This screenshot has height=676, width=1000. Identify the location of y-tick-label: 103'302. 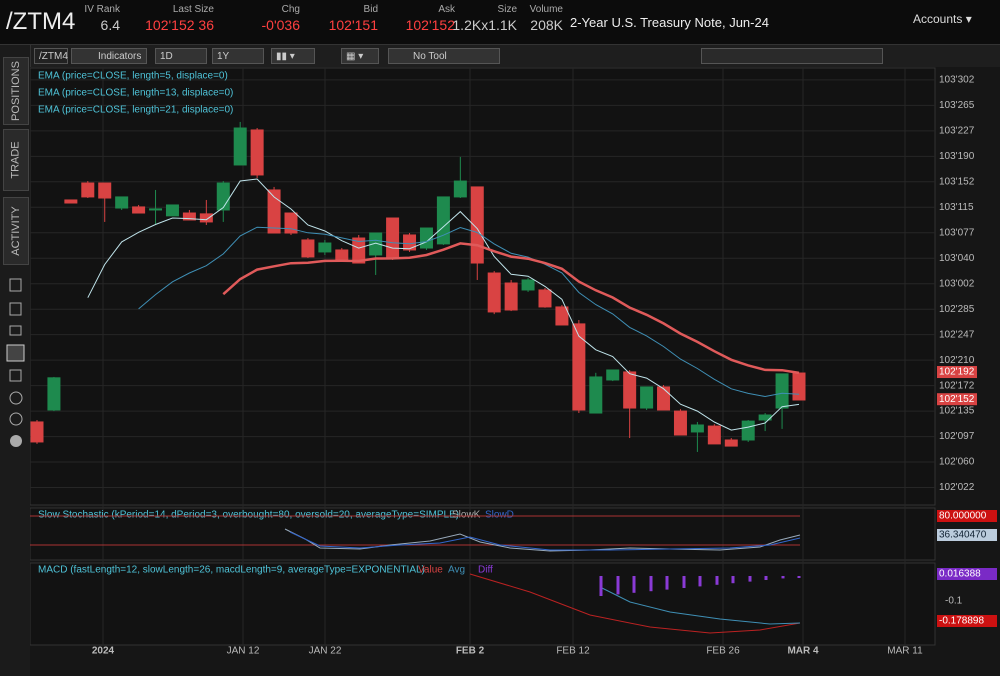
(957, 80).